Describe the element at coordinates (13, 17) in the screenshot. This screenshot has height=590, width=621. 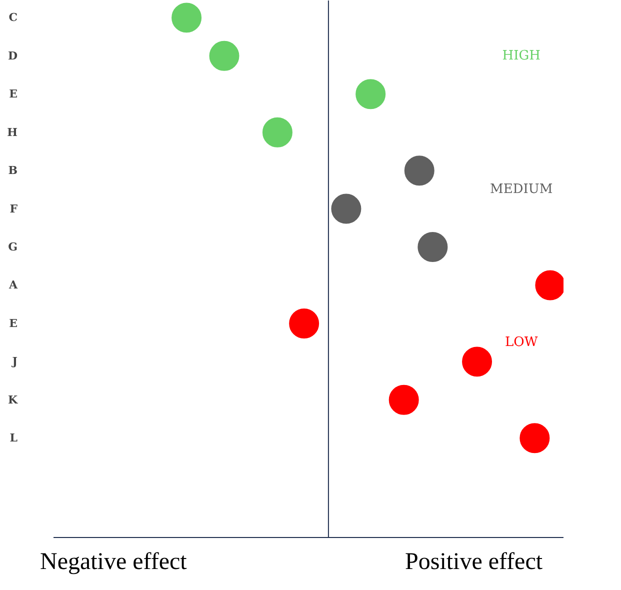
I see `y-tick-label: C` at that location.